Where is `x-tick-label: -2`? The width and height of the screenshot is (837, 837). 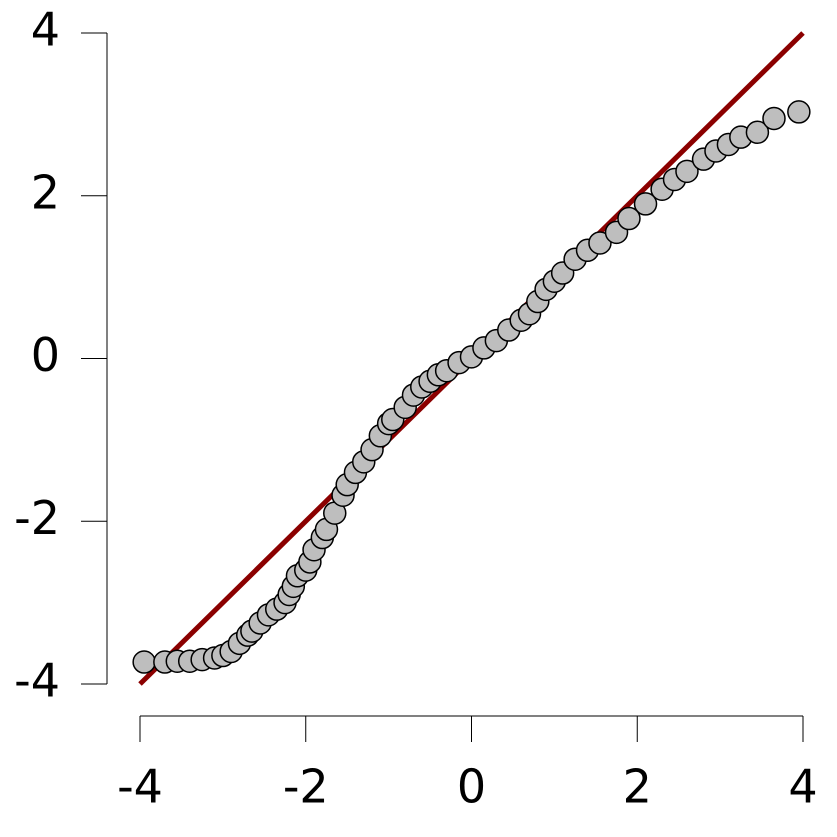
x-tick-label: -2 is located at coordinates (306, 787).